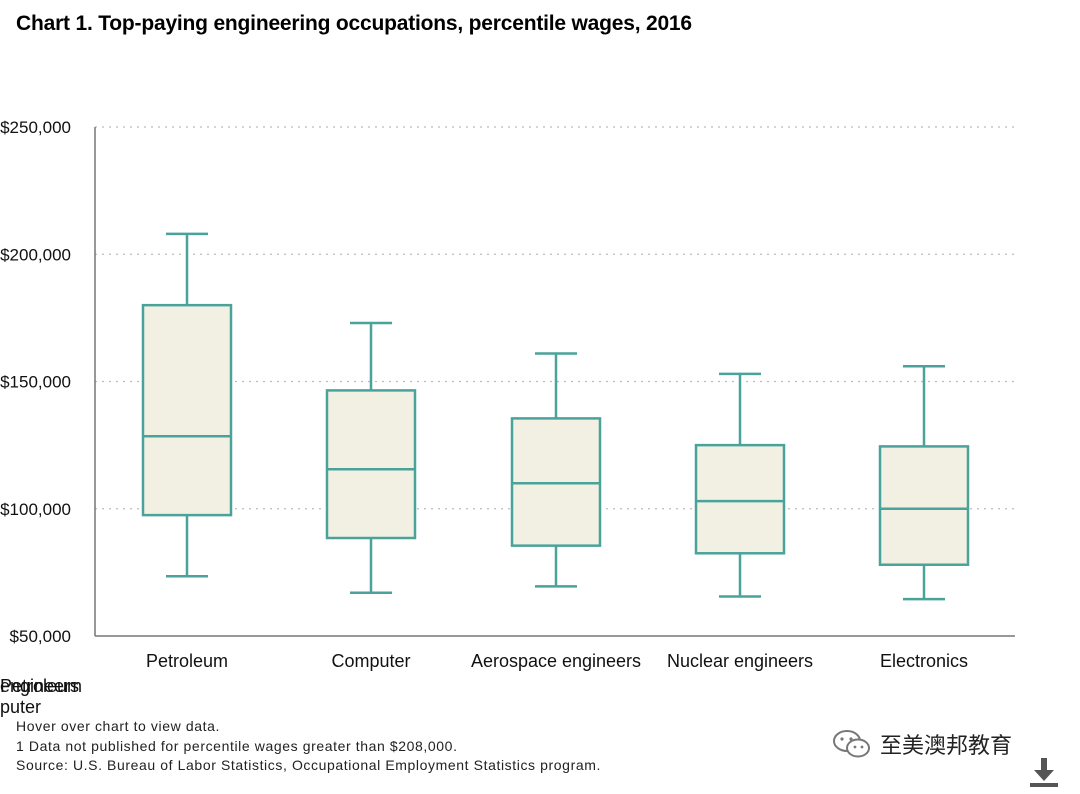 Image resolution: width=1080 pixels, height=794 pixels. Describe the element at coordinates (40, 636) in the screenshot. I see `y-tick-label: $50,000` at that location.